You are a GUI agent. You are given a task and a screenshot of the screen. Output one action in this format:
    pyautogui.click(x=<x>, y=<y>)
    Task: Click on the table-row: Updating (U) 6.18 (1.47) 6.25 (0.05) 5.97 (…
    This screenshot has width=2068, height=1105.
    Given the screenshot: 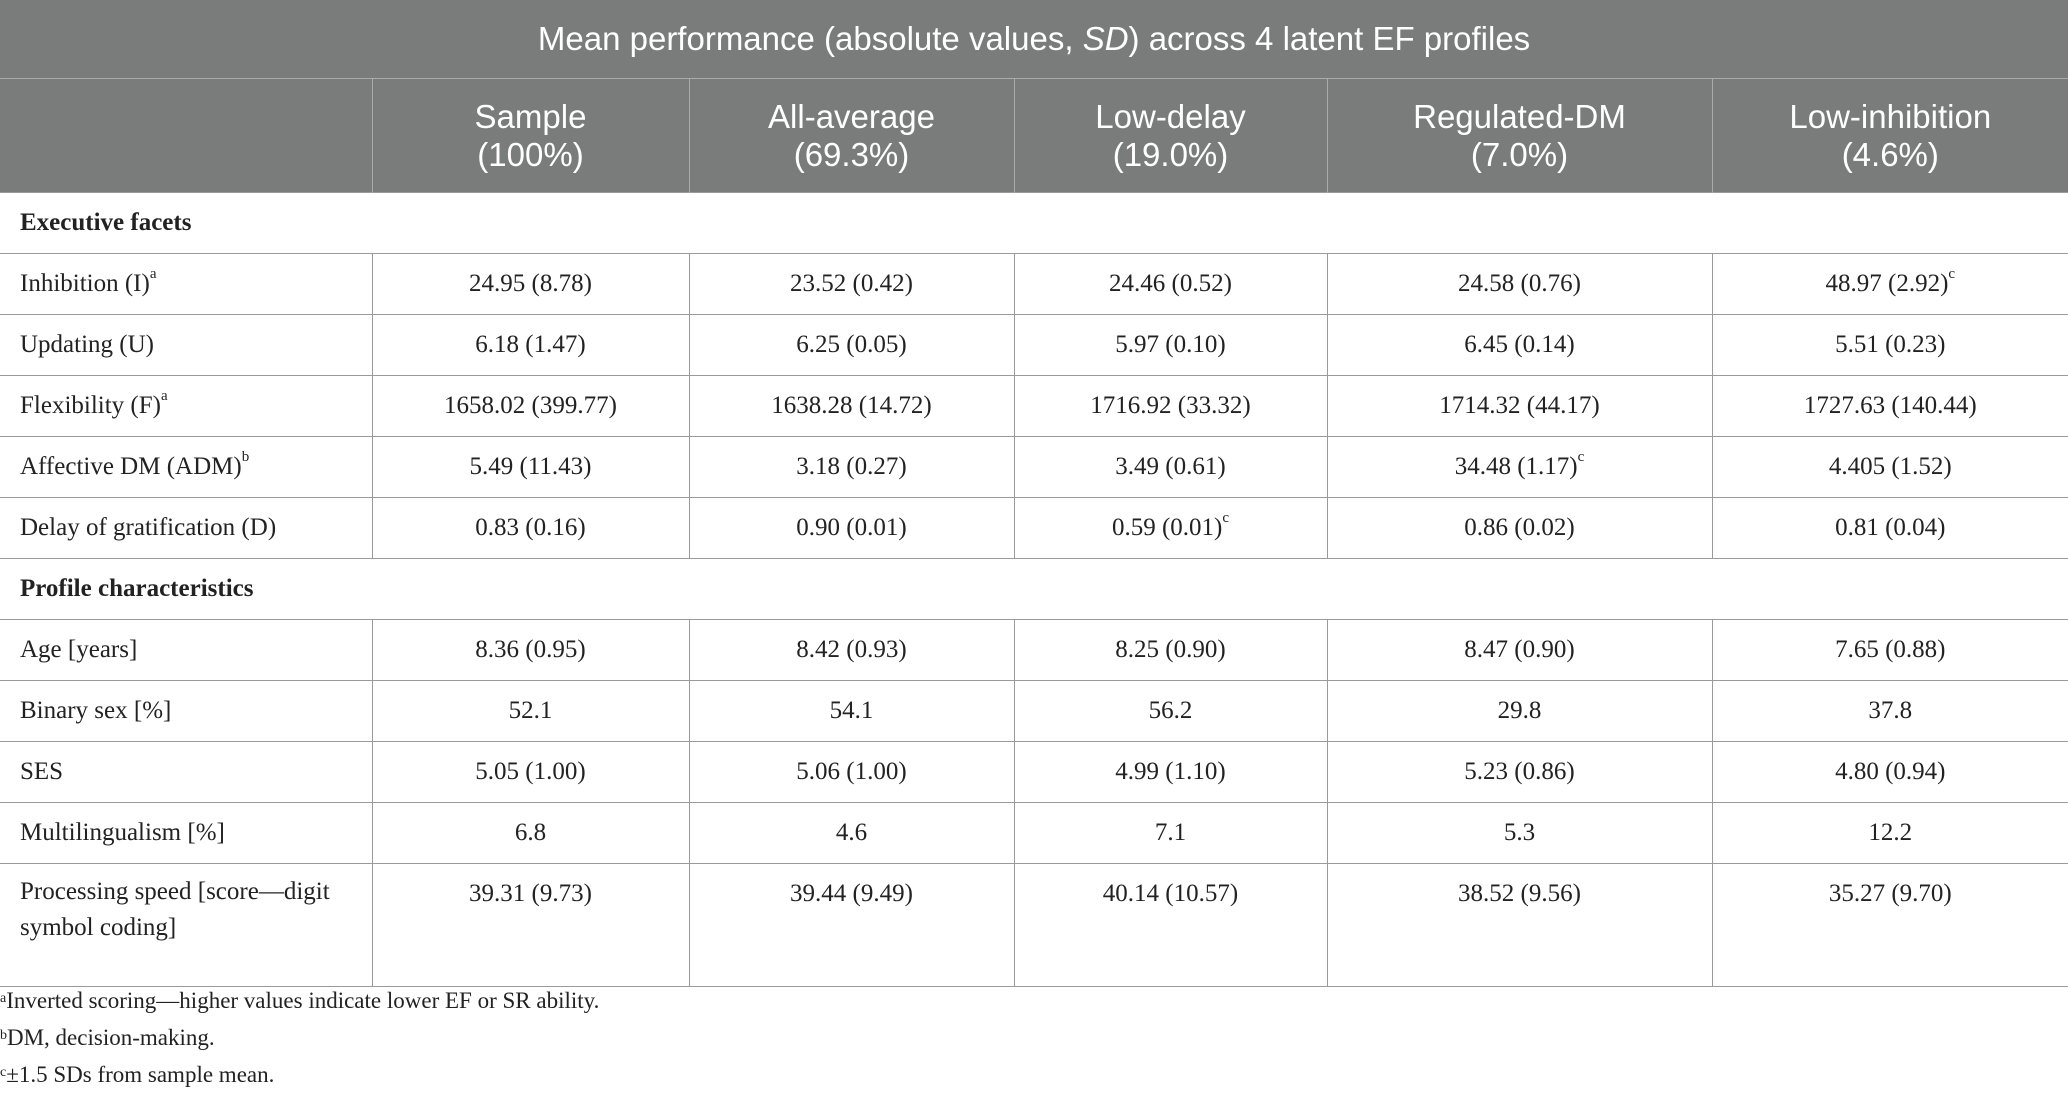 What is the action you would take?
    pyautogui.click(x=1034, y=345)
    